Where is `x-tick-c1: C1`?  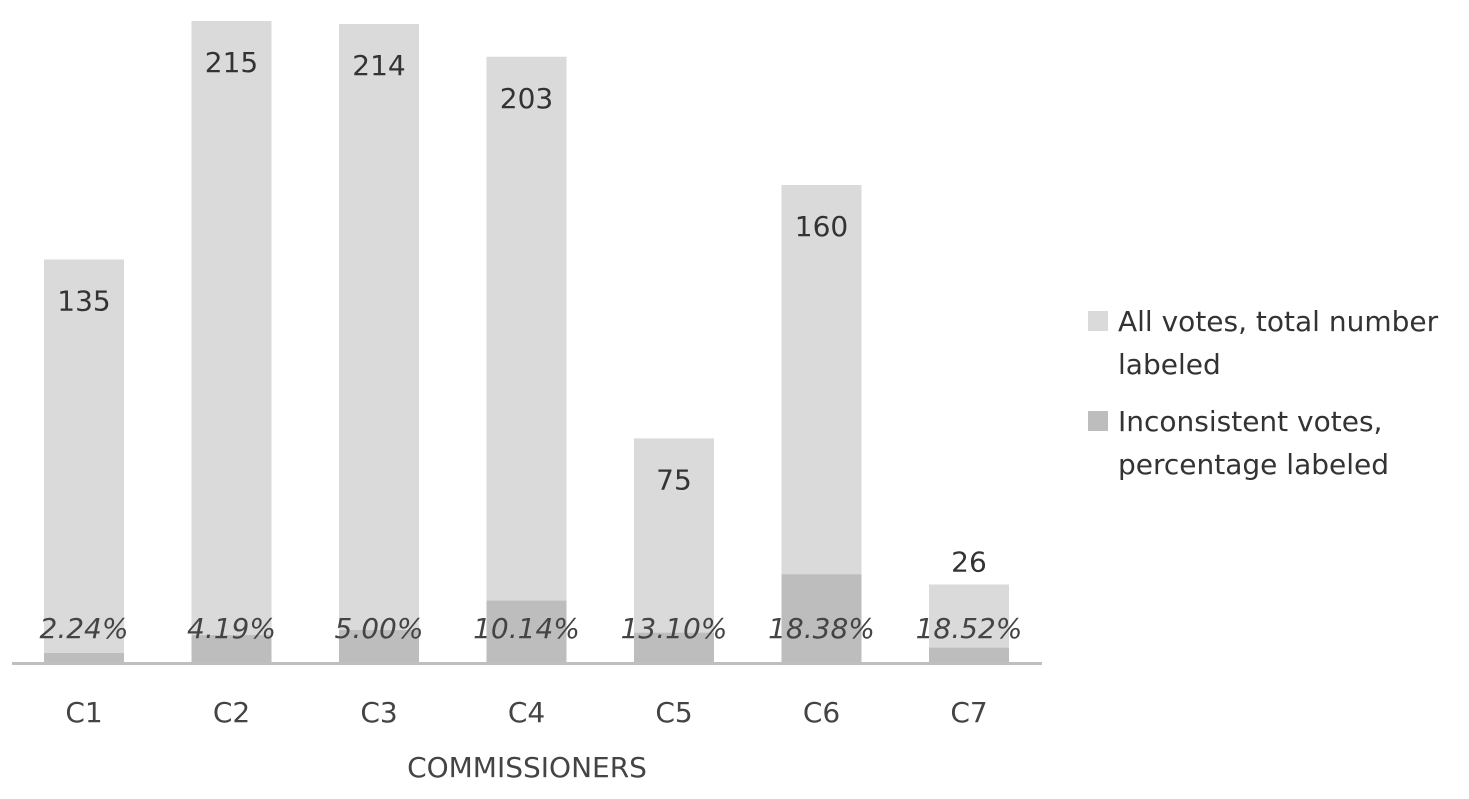 x-tick-c1: C1 is located at coordinates (83, 712).